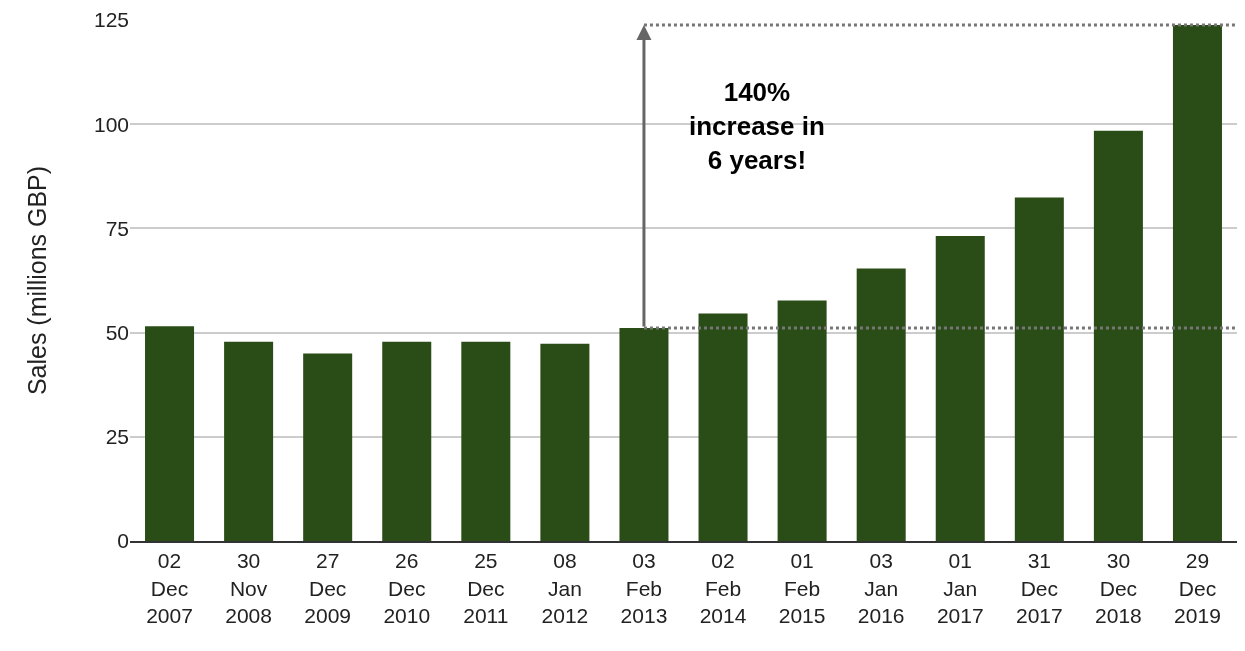 The width and height of the screenshot is (1245, 651). I want to click on y-tick-label: 25, so click(117, 437).